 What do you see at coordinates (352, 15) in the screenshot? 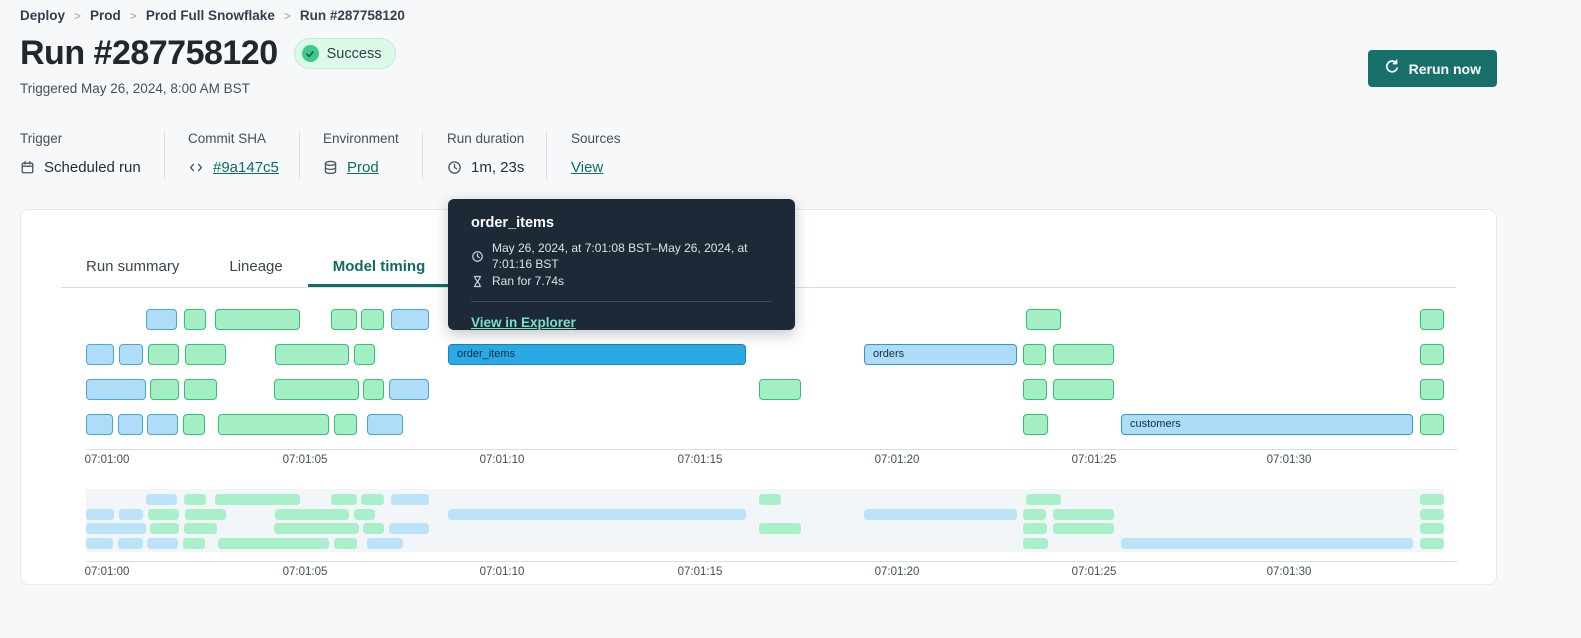
I see `breadcrumb-item: Run #287758120` at bounding box center [352, 15].